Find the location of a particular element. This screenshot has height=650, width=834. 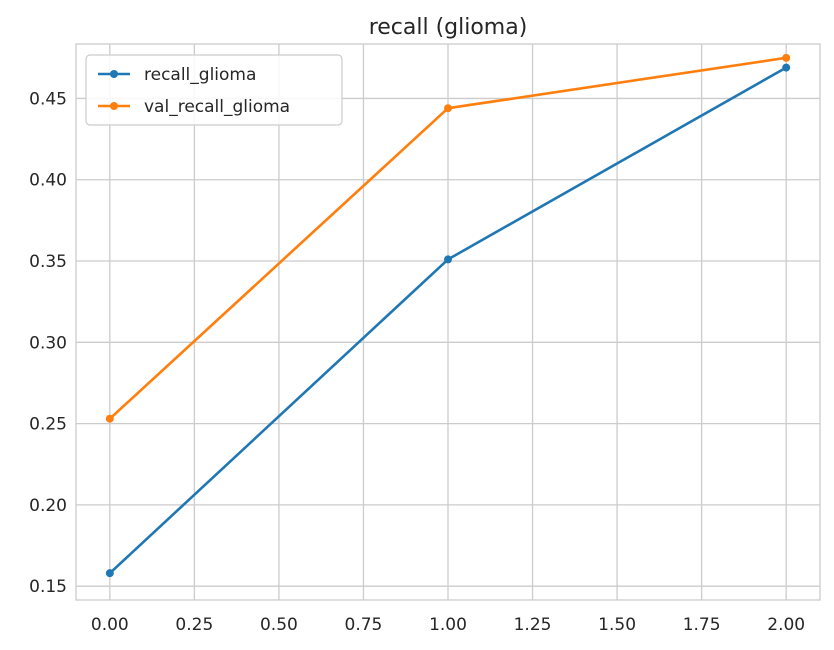

legend-label-val_recall_glioma: val_recall_glioma is located at coordinates (217, 107).